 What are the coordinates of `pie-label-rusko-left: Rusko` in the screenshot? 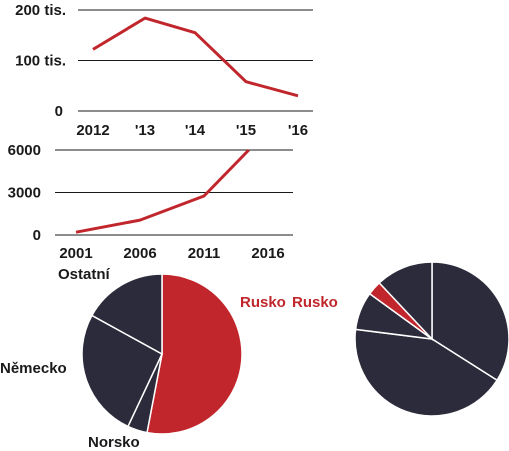 It's located at (263, 302).